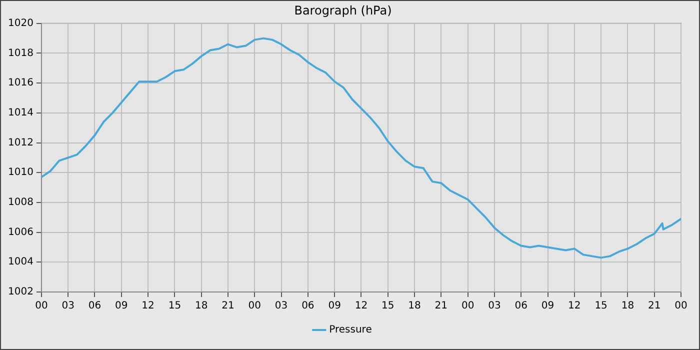 This screenshot has width=700, height=350. Describe the element at coordinates (21, 113) in the screenshot. I see `y-tick-label: 1014` at that location.